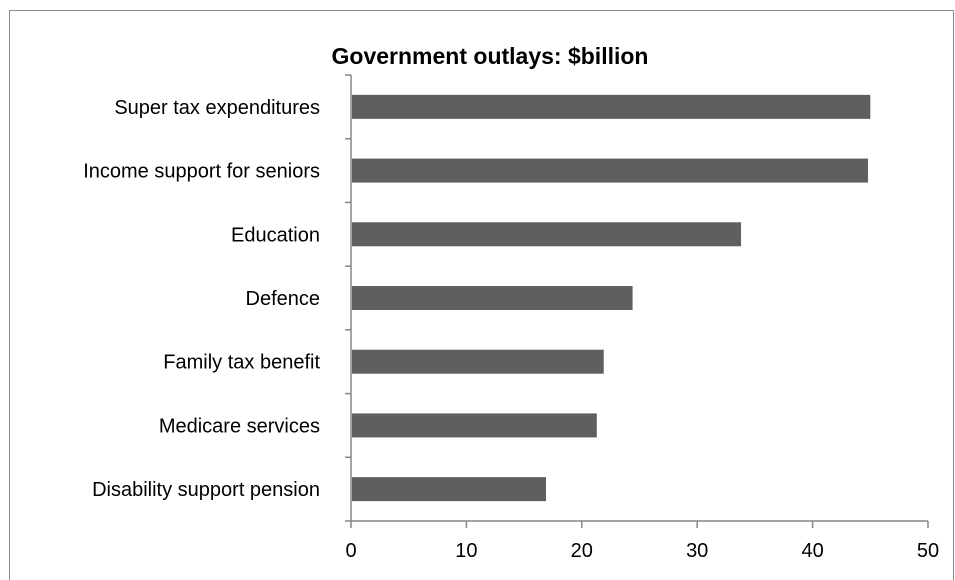 The width and height of the screenshot is (955, 580). What do you see at coordinates (206, 490) in the screenshot?
I see `category-label: Disability support pension` at bounding box center [206, 490].